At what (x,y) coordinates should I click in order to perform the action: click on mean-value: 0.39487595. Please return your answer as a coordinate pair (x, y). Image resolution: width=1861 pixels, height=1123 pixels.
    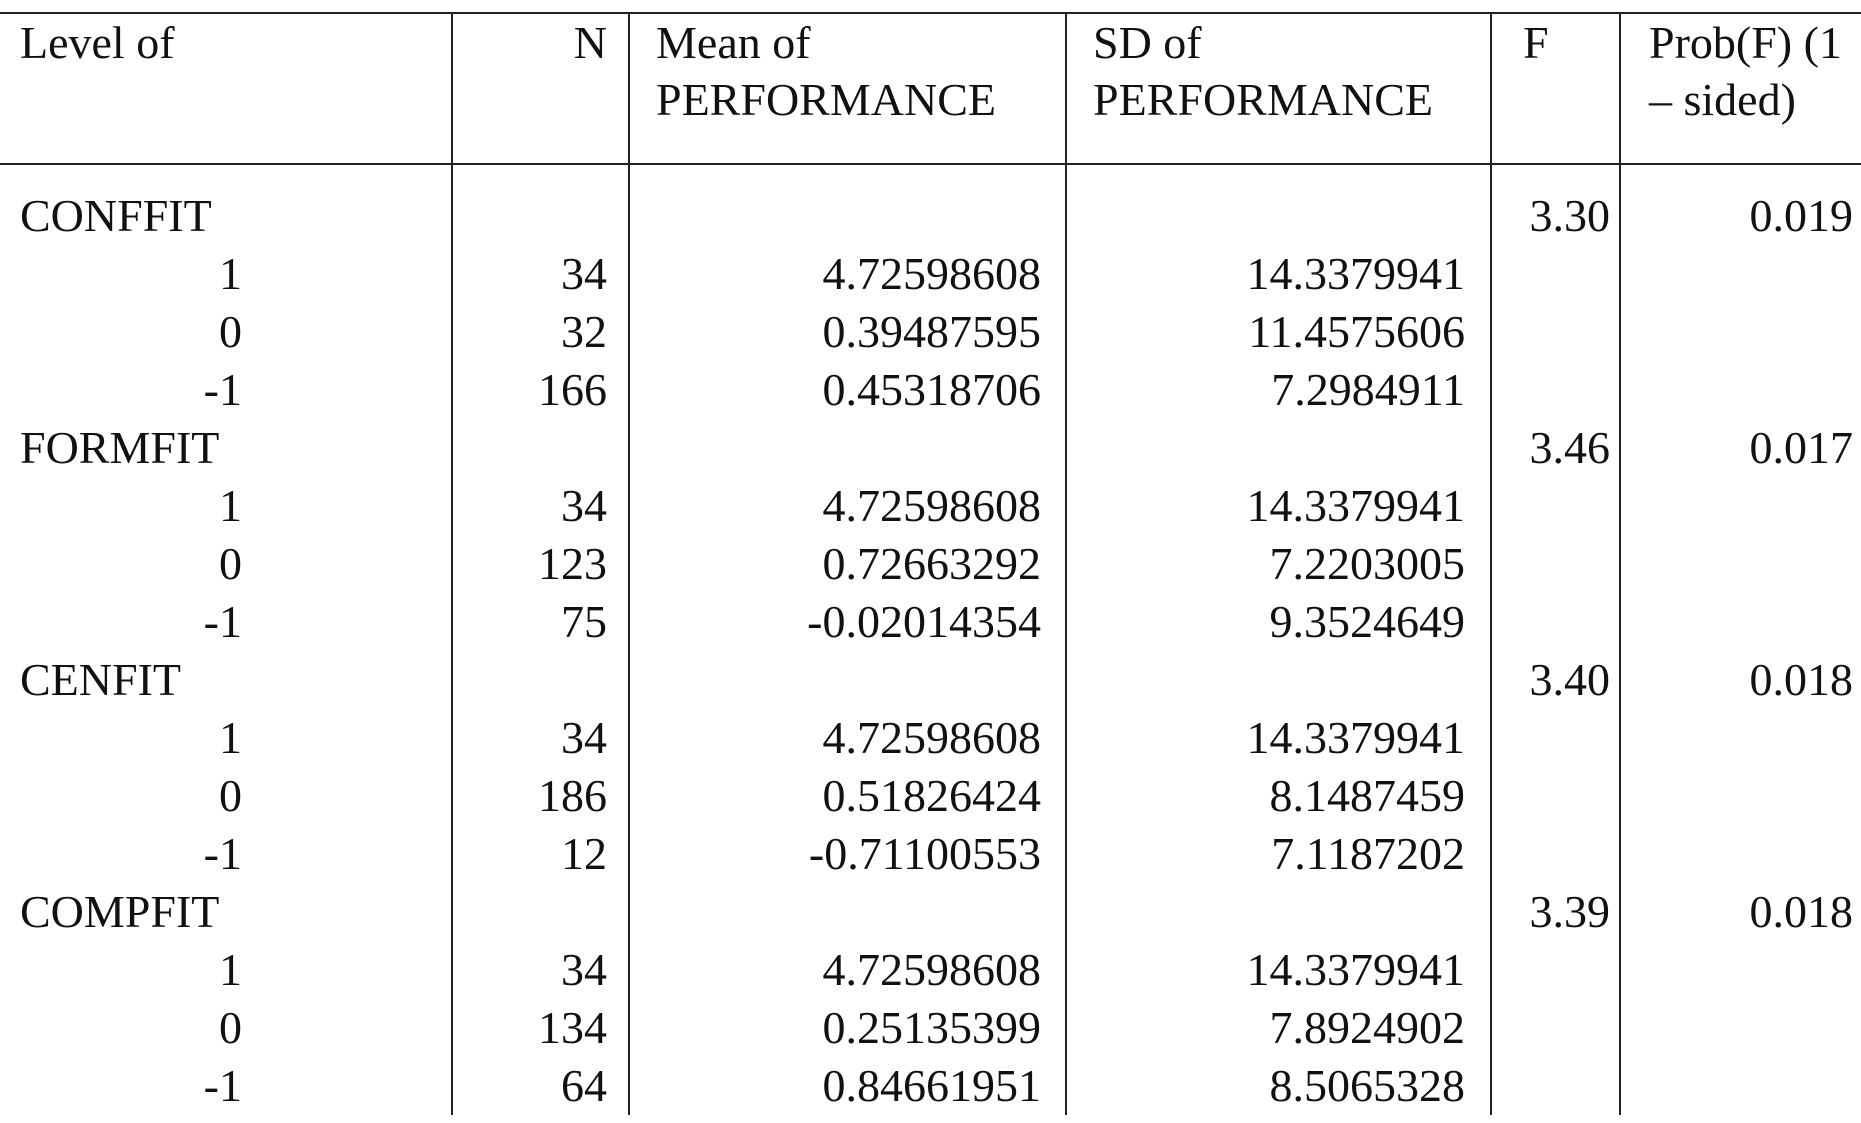
    Looking at the image, I should click on (847, 332).